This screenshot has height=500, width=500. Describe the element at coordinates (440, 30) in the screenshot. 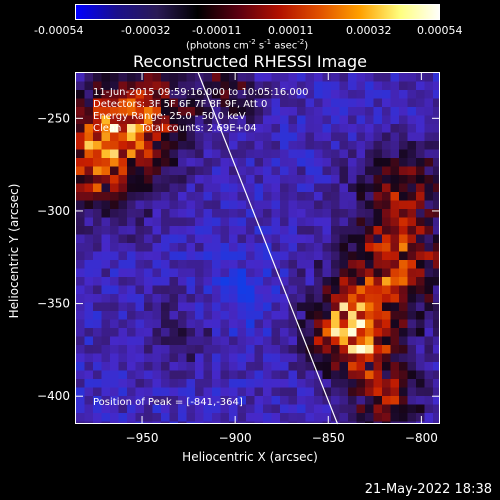

I see `colorbar-tick-5: 0.00054` at that location.